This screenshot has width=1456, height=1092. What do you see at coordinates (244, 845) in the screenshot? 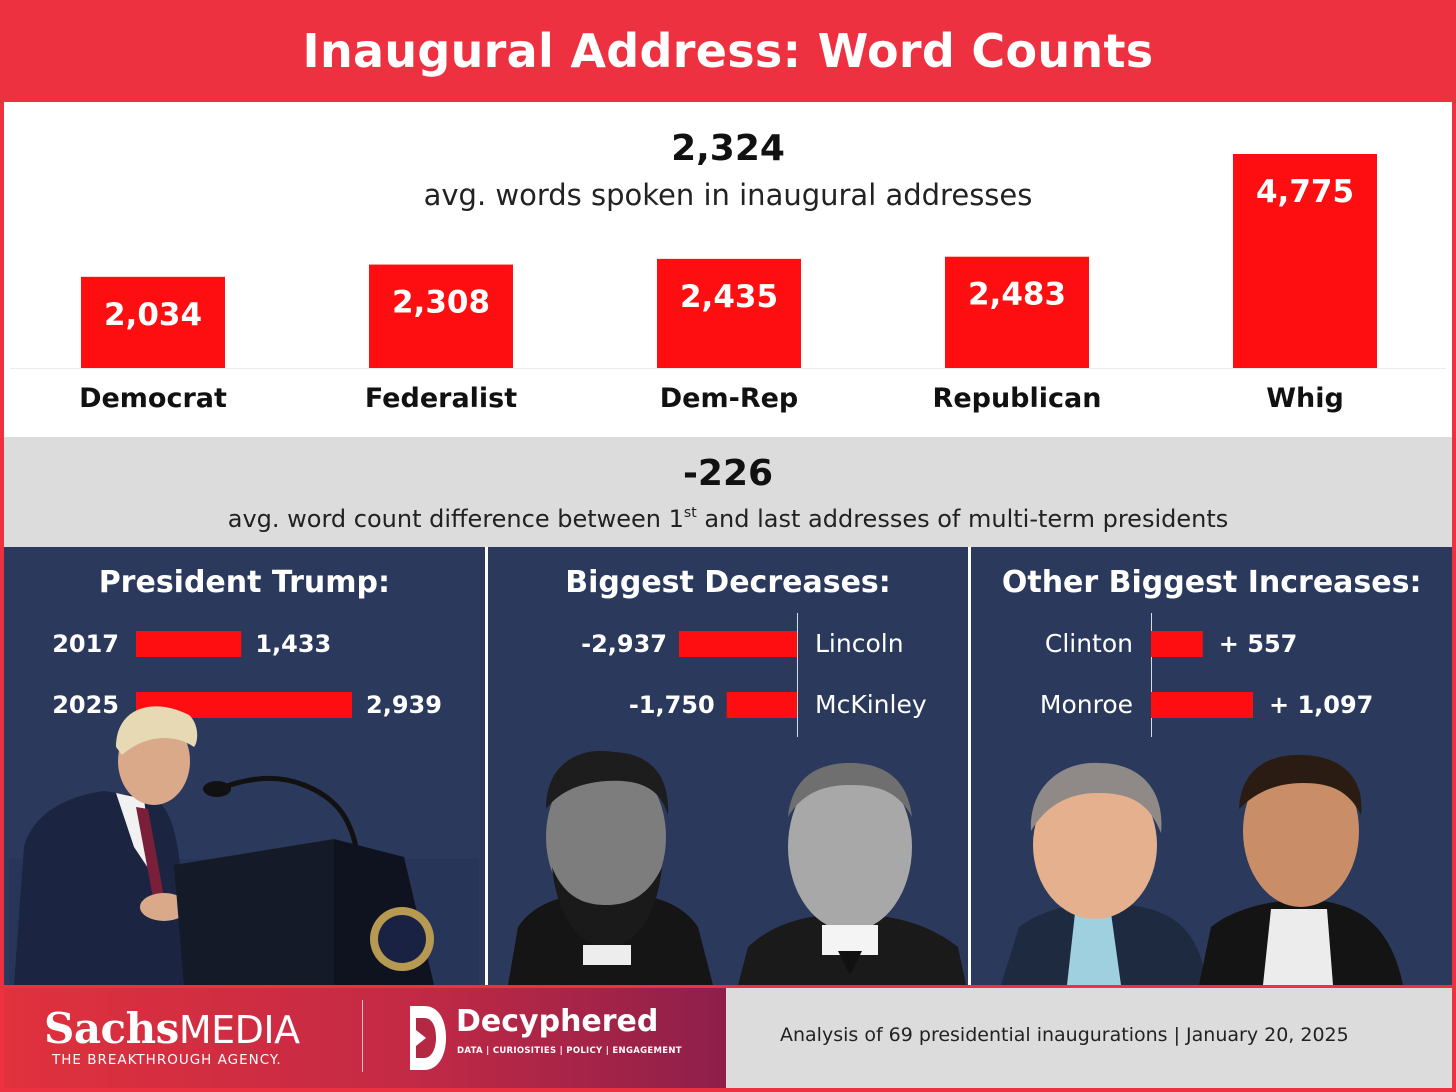
I see `trump-photo` at bounding box center [244, 845].